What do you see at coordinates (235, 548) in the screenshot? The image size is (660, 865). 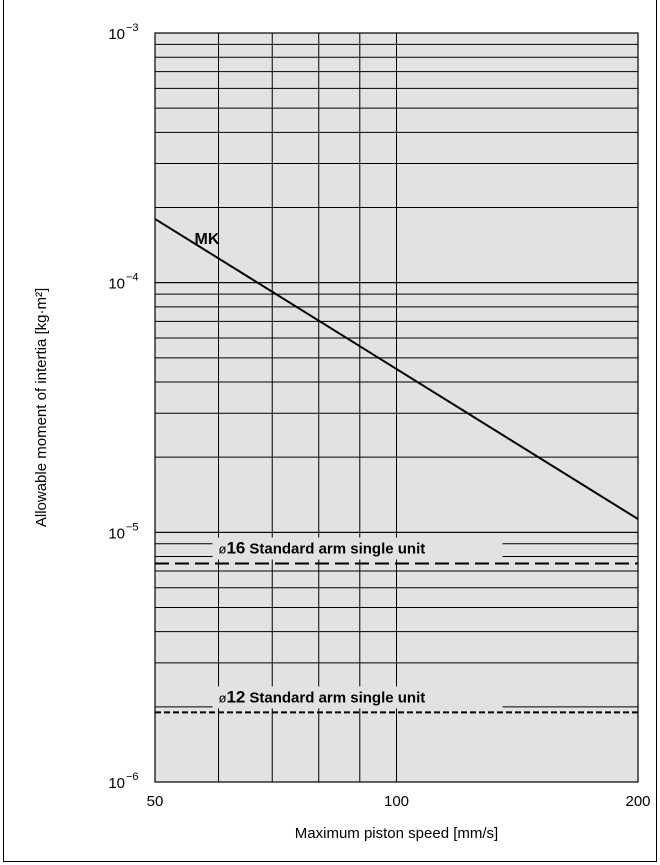 I see `diameter-size: 16` at bounding box center [235, 548].